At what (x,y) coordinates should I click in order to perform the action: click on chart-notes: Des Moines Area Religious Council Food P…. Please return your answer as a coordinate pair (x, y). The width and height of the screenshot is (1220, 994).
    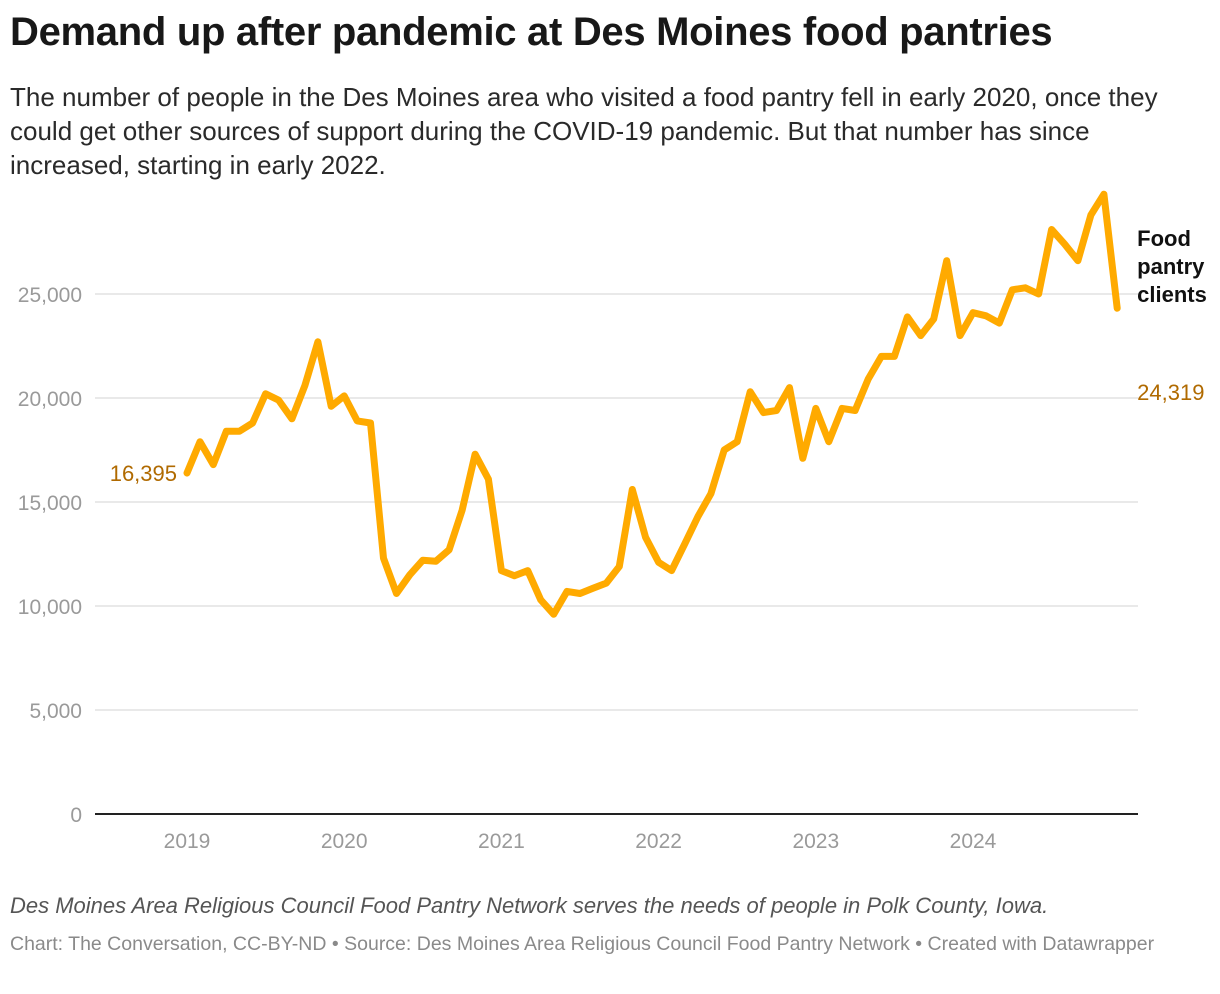
    Looking at the image, I should click on (529, 905).